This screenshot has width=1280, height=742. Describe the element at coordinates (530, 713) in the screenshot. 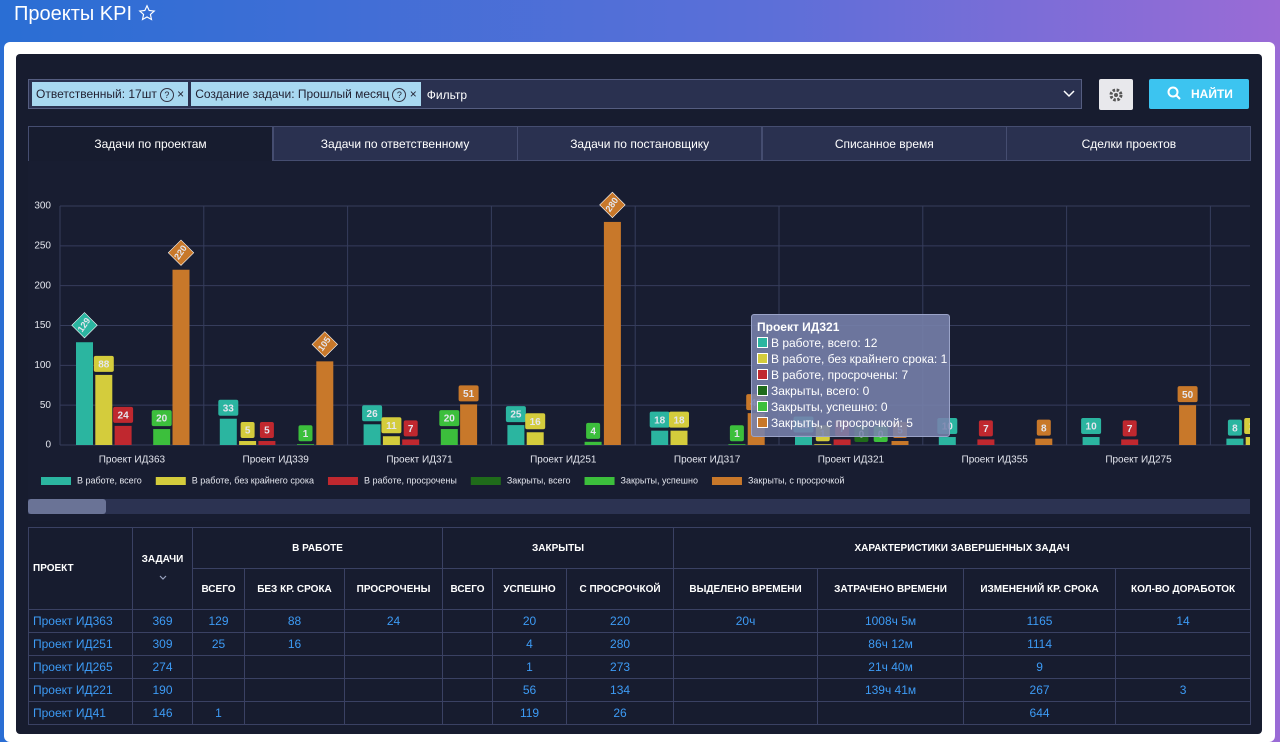

I see `table-cell: 119` at that location.